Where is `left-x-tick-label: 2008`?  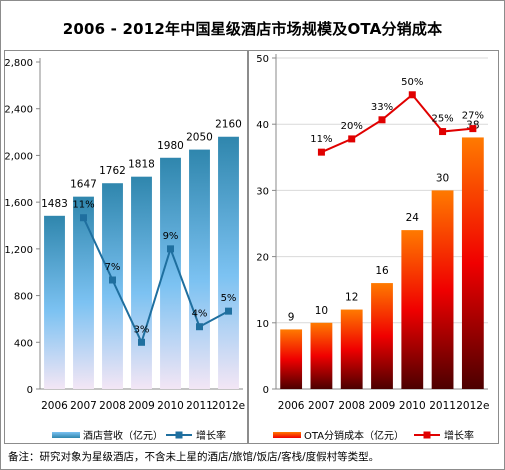 left-x-tick-label: 2008 is located at coordinates (112, 406).